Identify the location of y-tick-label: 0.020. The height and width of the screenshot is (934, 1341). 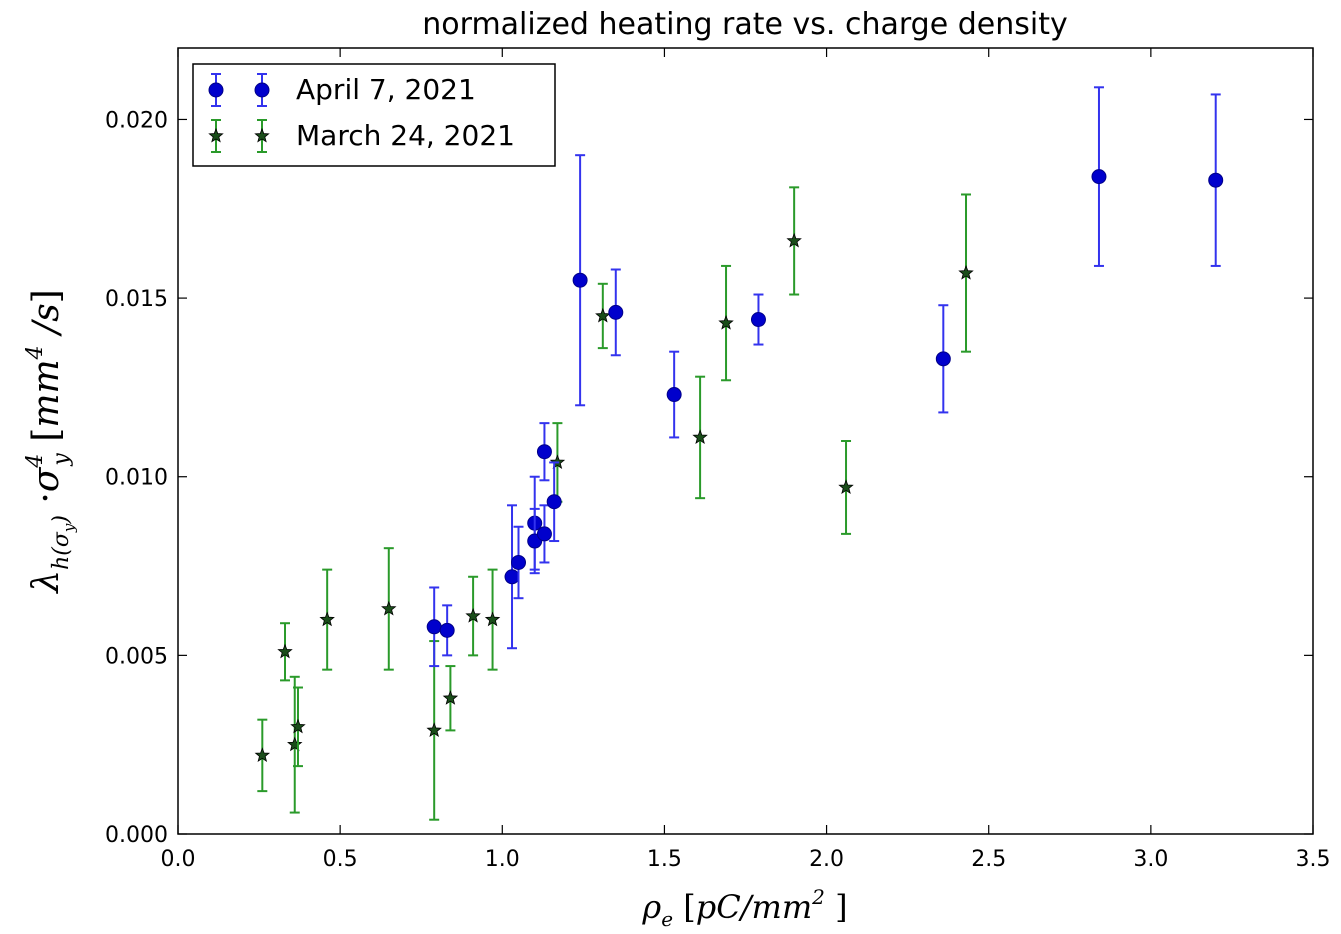
(136, 120).